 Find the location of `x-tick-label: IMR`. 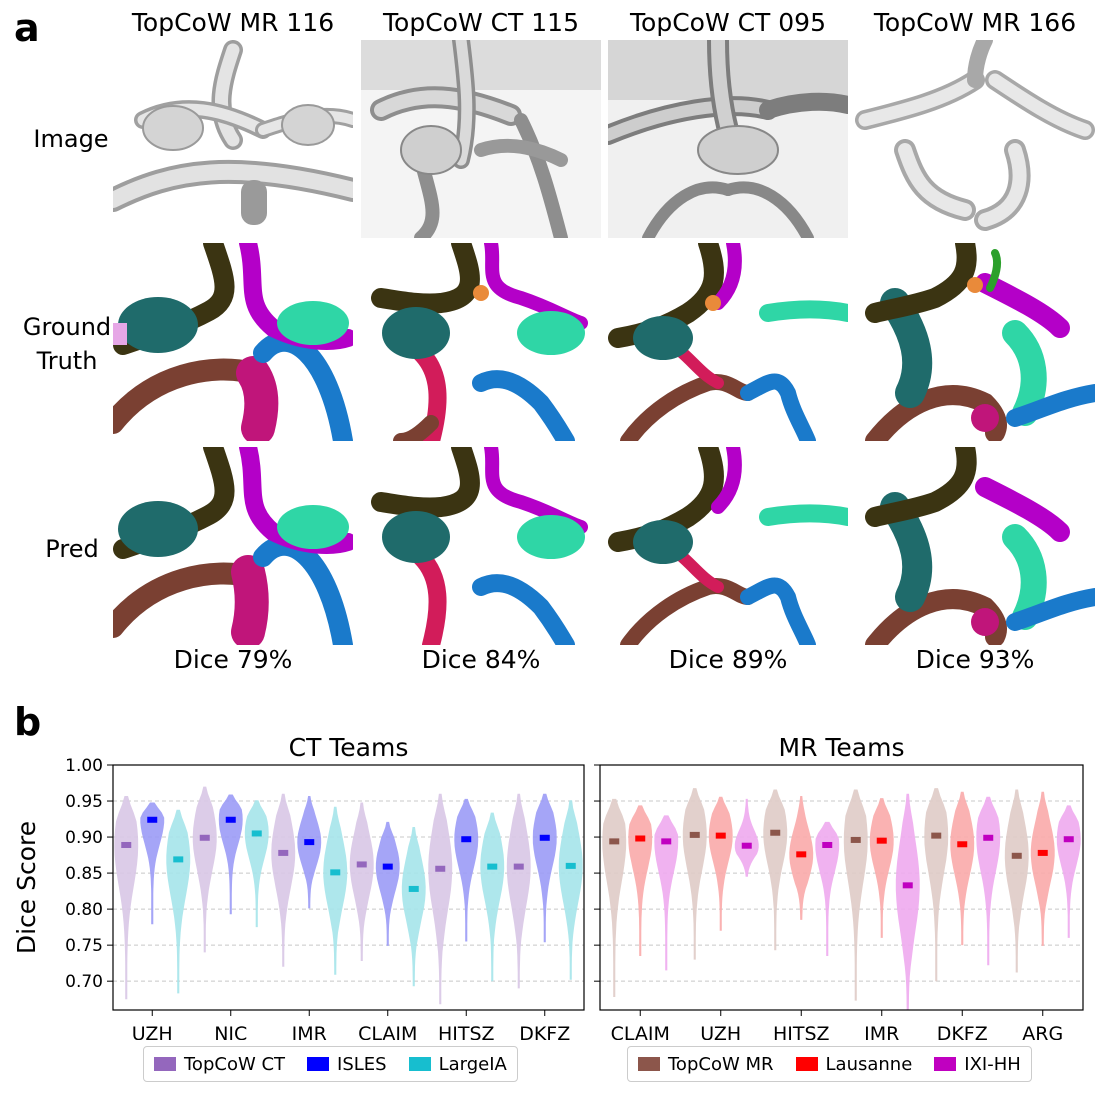

x-tick-label: IMR is located at coordinates (881, 1031).